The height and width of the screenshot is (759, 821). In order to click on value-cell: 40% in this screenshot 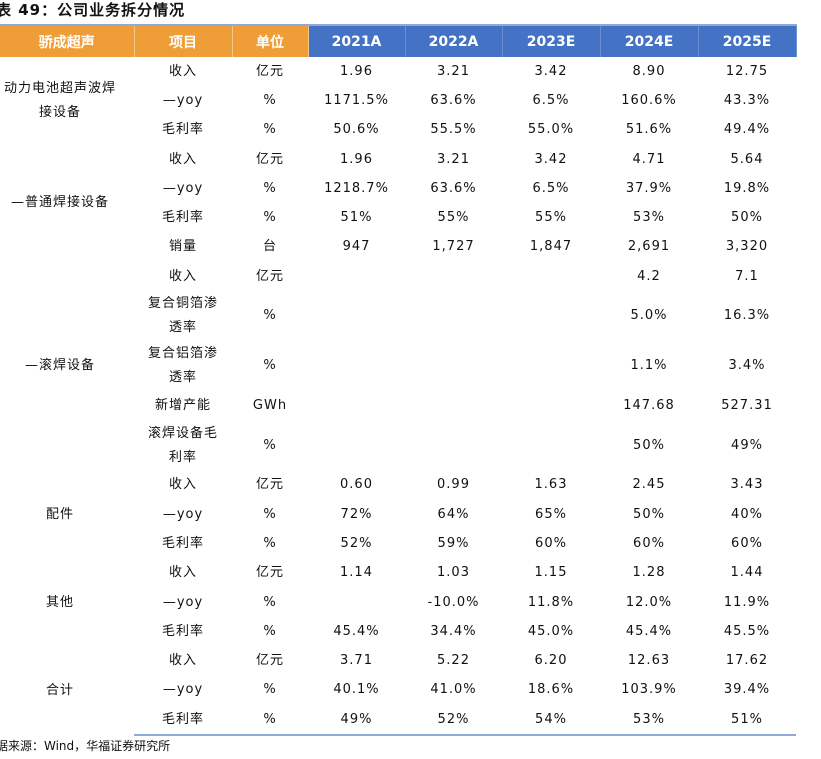, I will do `click(747, 514)`.